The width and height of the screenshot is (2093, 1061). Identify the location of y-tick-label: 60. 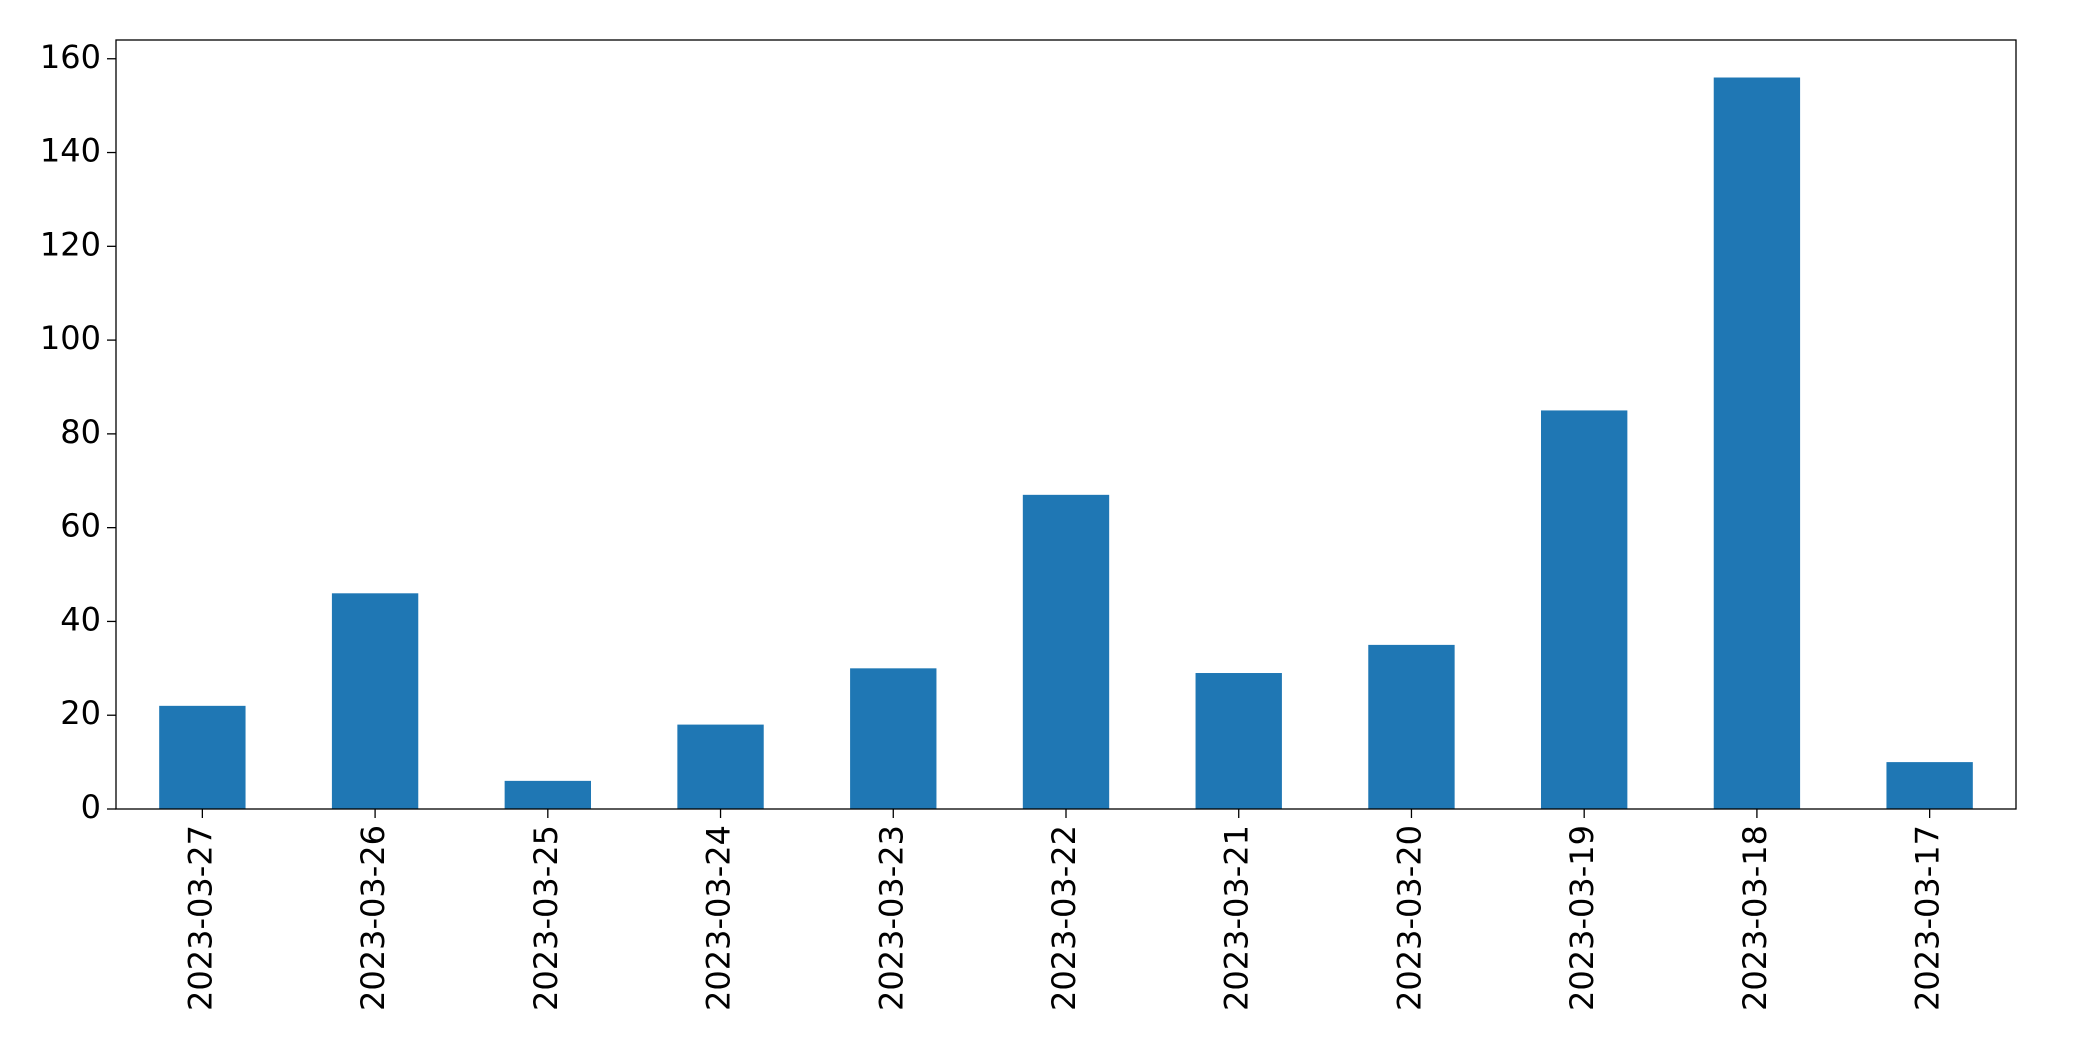
(80, 526).